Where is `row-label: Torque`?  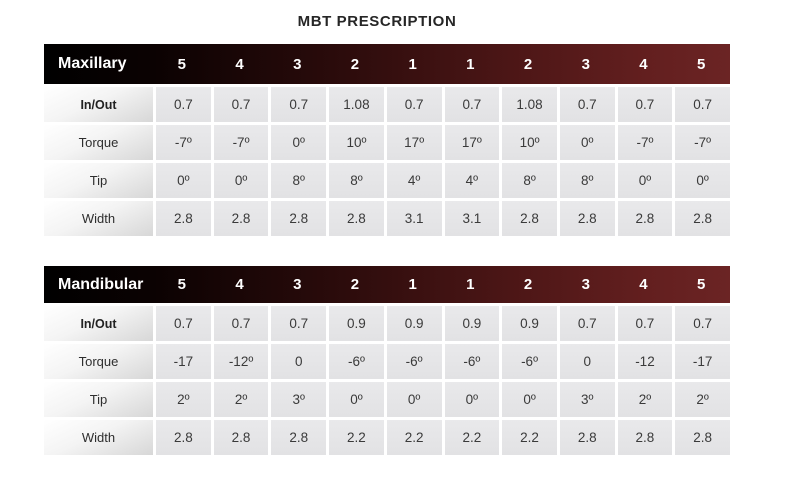 row-label: Torque is located at coordinates (98, 361).